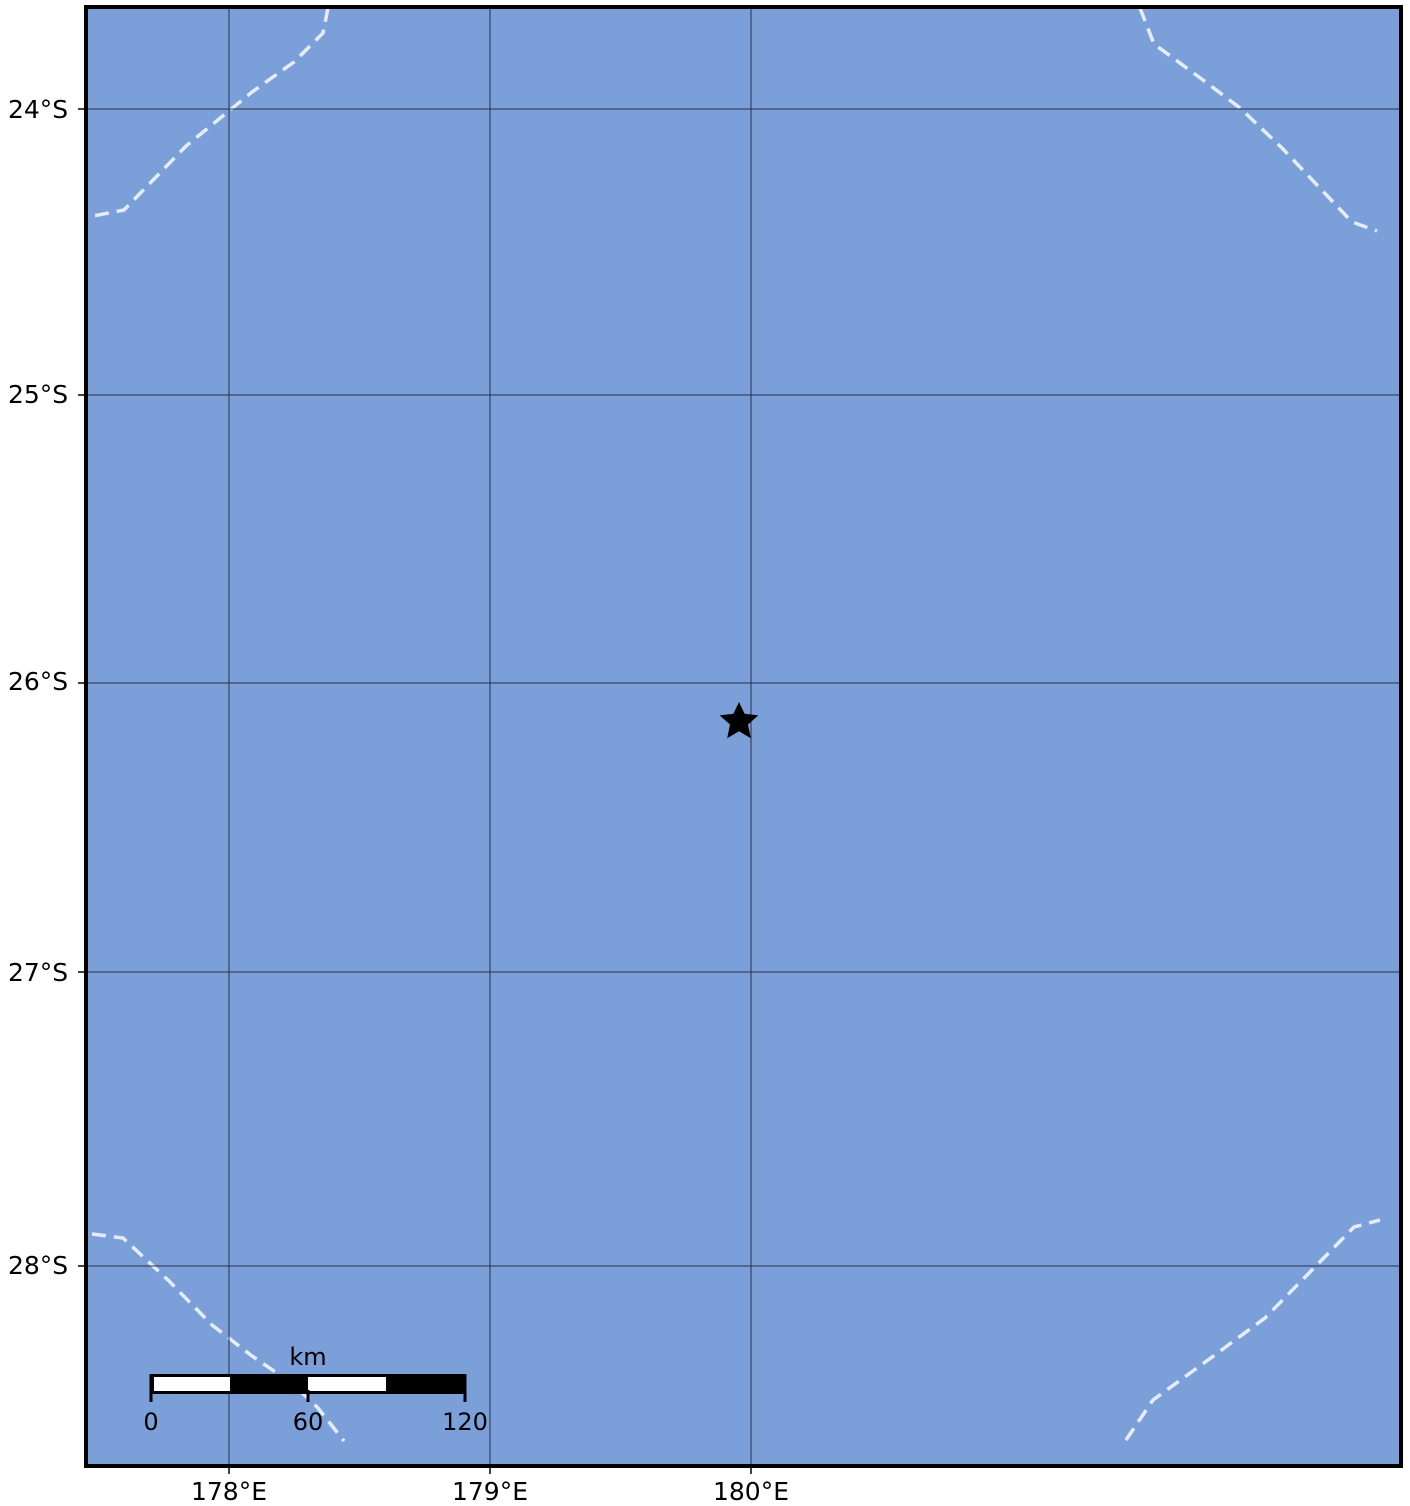 The height and width of the screenshot is (1506, 1410). I want to click on boundary-line-top-left, so click(208, 113).